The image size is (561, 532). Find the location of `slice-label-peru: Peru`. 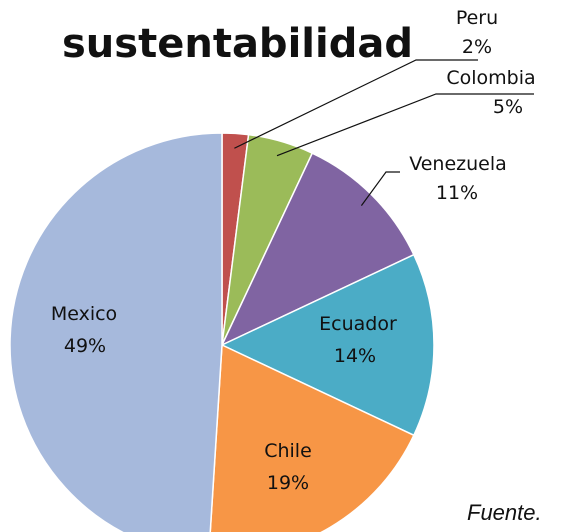

slice-label-peru: Peru is located at coordinates (477, 18).